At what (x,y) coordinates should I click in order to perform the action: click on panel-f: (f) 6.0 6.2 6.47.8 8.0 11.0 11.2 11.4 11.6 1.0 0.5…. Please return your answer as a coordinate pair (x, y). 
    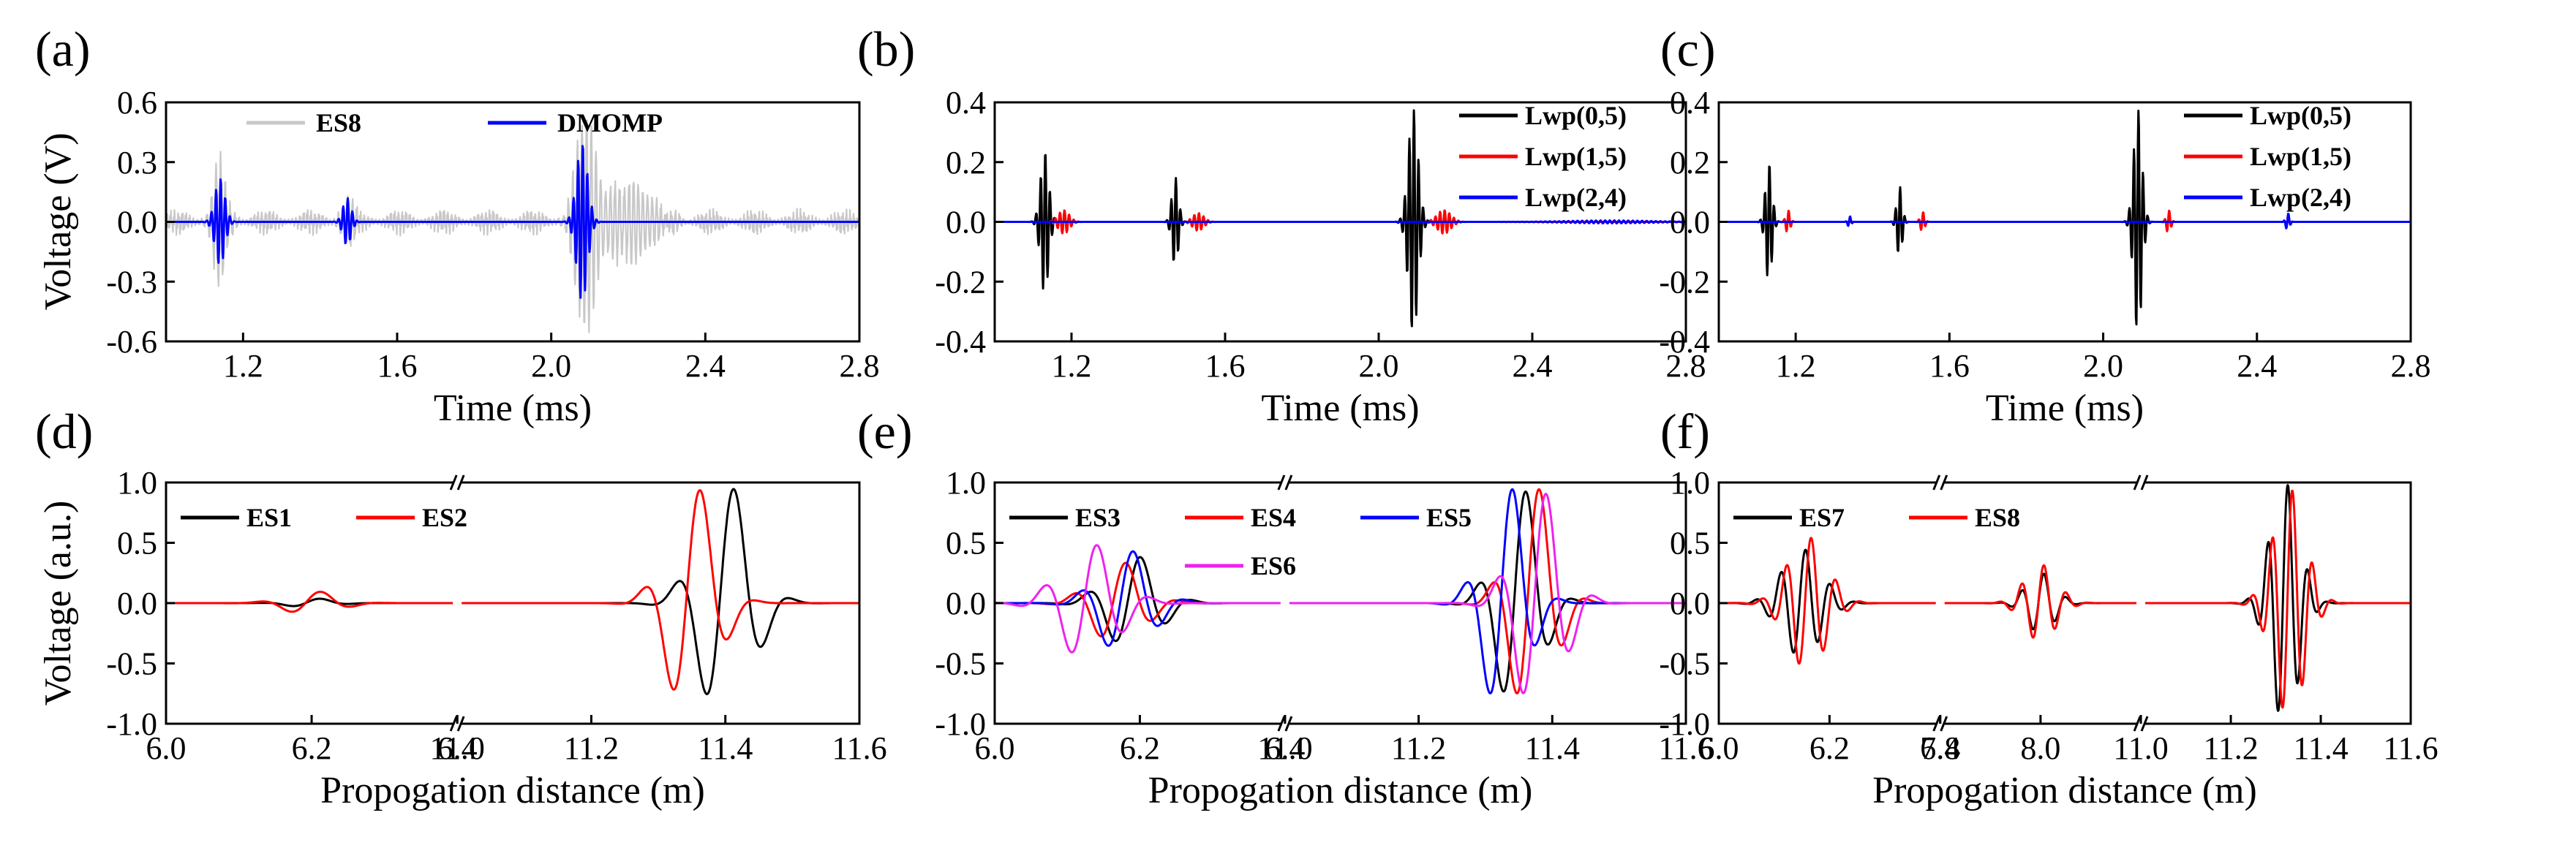
    Looking at the image, I should click on (2048, 607).